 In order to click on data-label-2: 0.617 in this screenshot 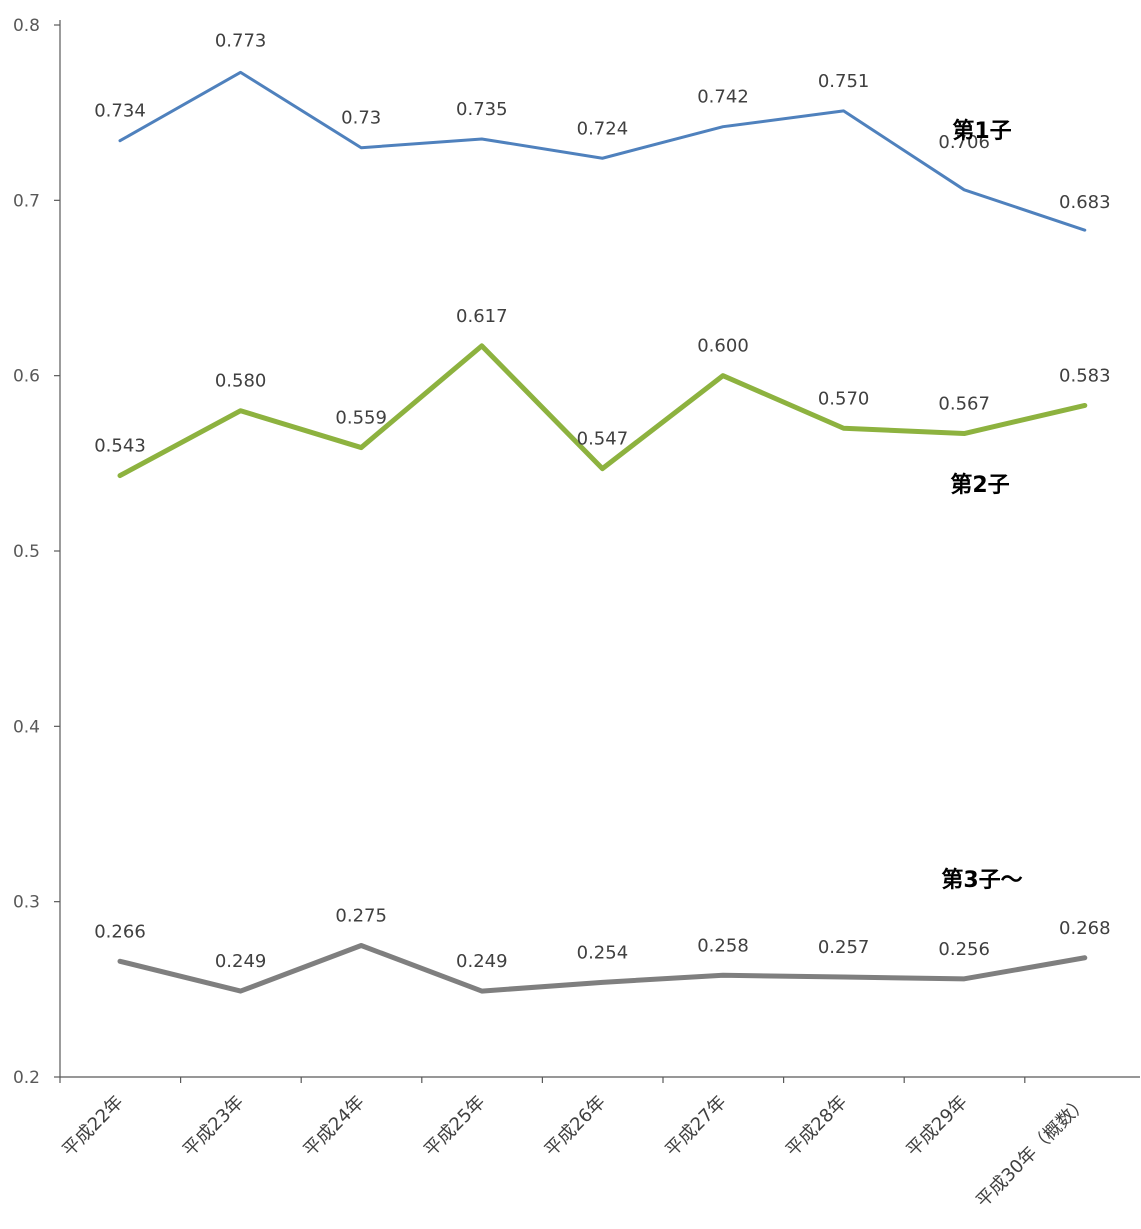, I will do `click(482, 316)`.